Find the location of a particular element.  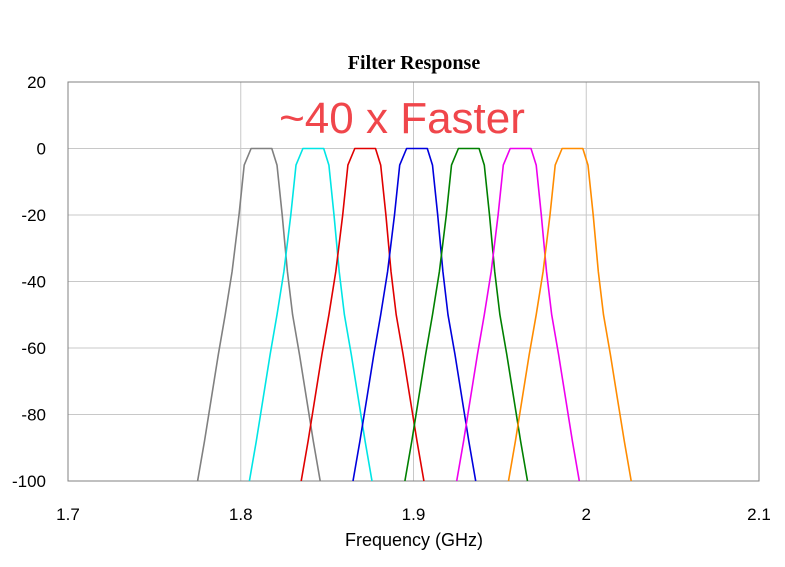

speed-annotation: ~40 x Faster is located at coordinates (402, 118).